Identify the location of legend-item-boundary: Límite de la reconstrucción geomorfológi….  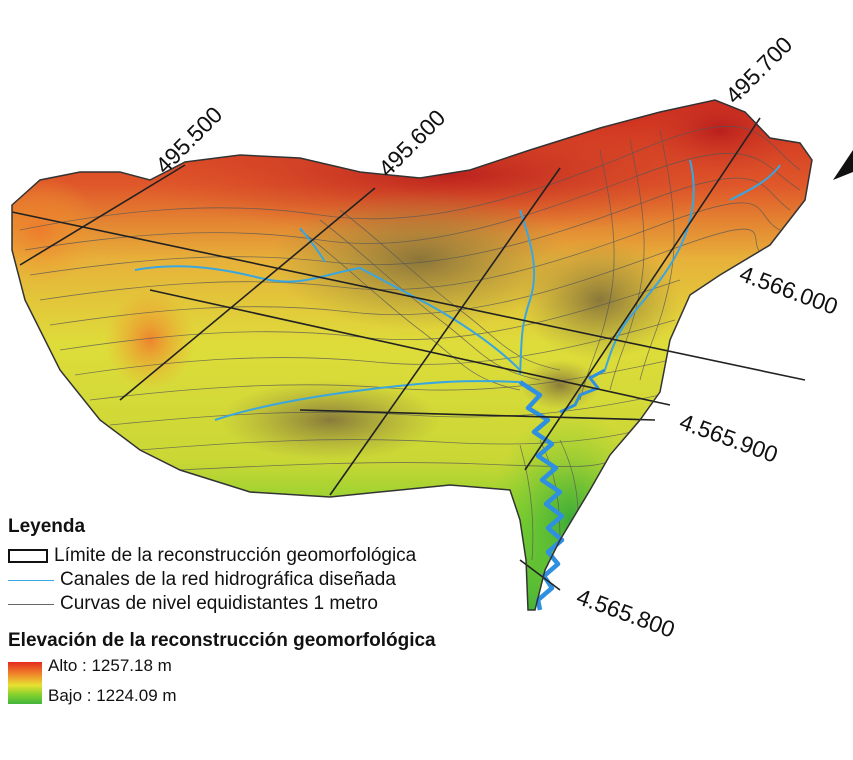
(358, 556).